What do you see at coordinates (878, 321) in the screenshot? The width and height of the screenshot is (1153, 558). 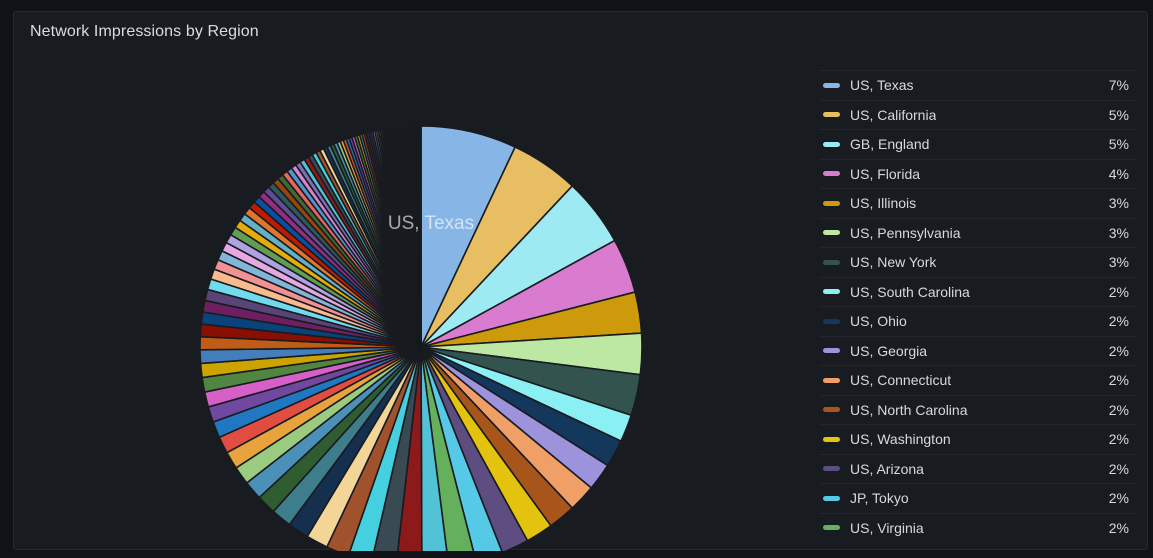 I see `legend-label: US, Ohio` at bounding box center [878, 321].